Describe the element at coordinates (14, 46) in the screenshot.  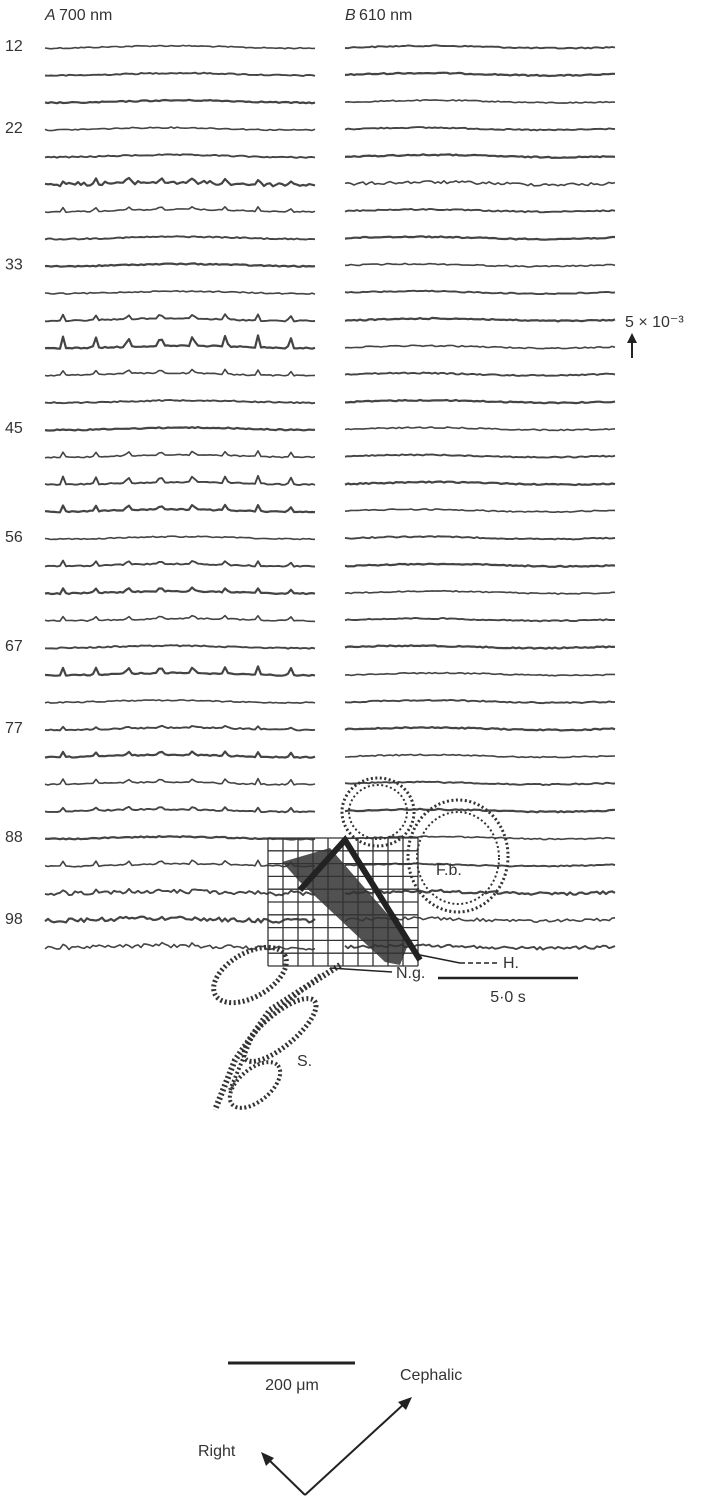
I see `row-label: 12` at that location.